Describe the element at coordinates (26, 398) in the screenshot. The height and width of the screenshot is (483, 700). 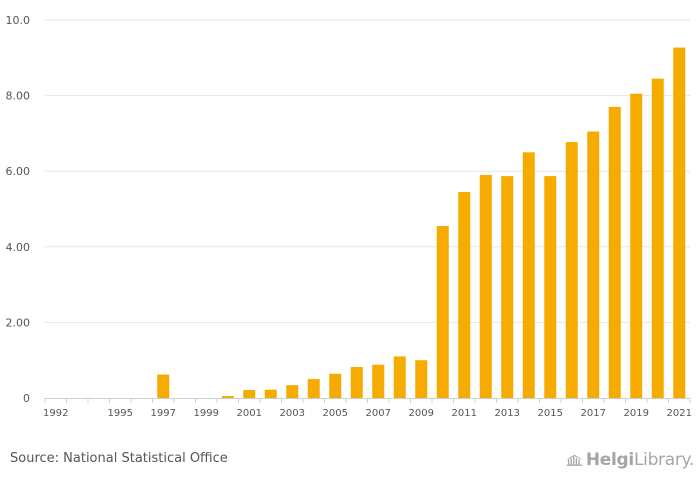
I see `y-tick-label: 0` at that location.